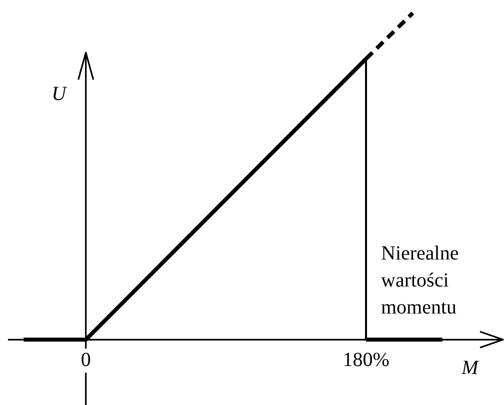 This screenshot has height=405, width=504. I want to click on x-axis-title: M, so click(470, 367).